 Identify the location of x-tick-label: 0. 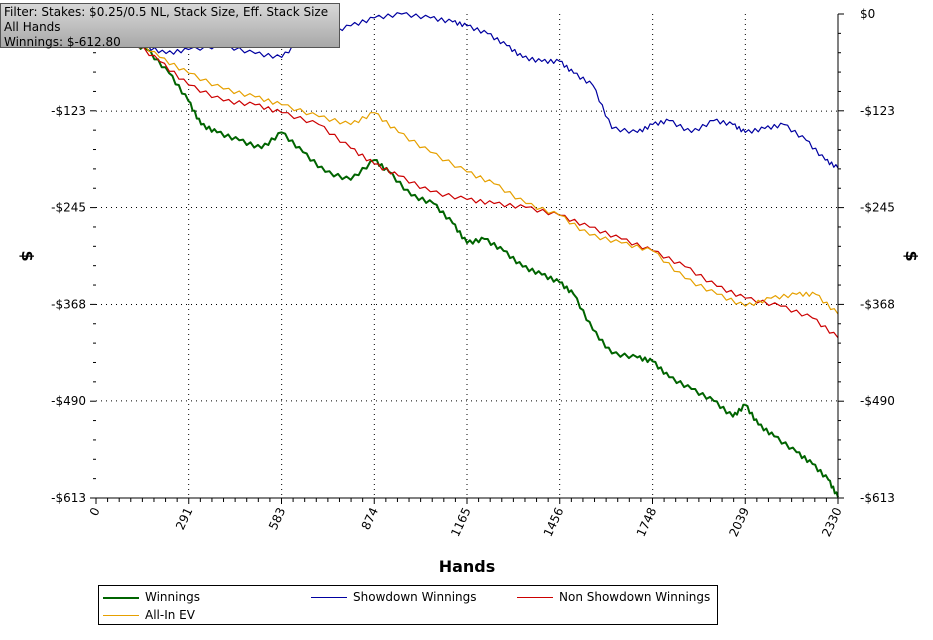
(95, 511).